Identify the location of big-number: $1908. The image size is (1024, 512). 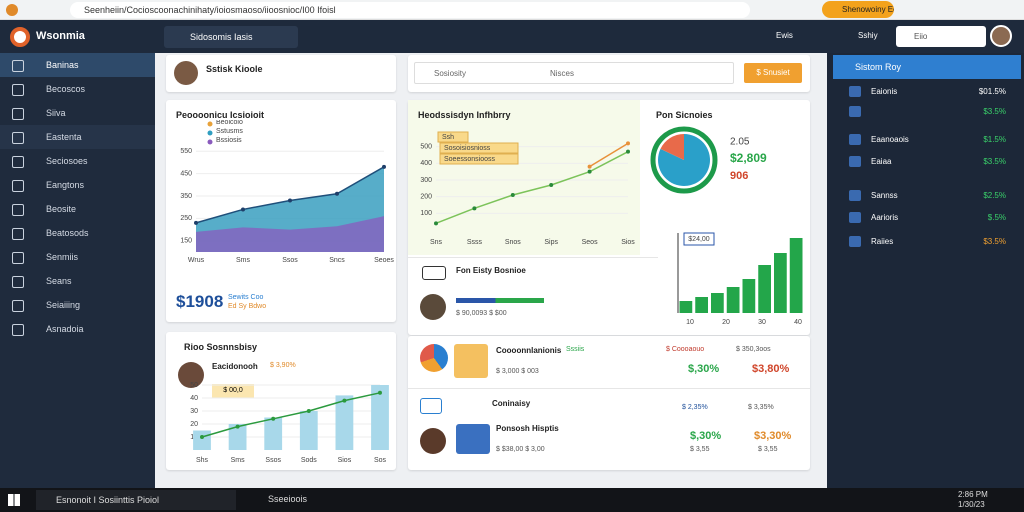
(200, 301).